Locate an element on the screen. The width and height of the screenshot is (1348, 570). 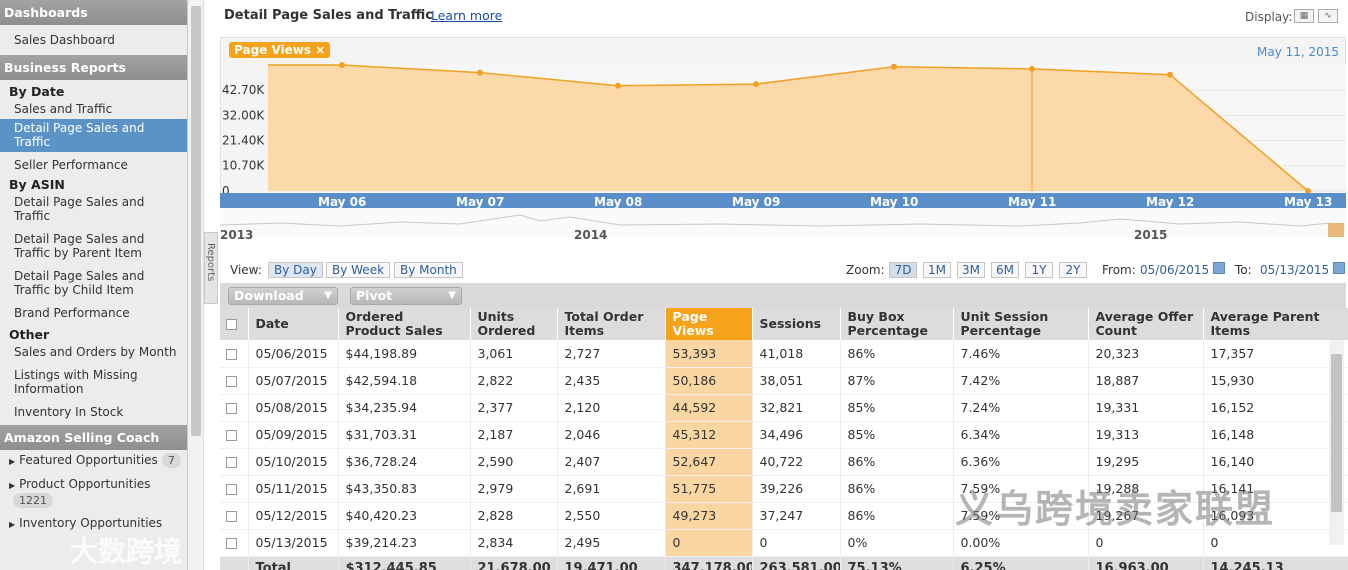
featured-opportunities: ▶ Featured Opportunities 7 is located at coordinates (93, 461).